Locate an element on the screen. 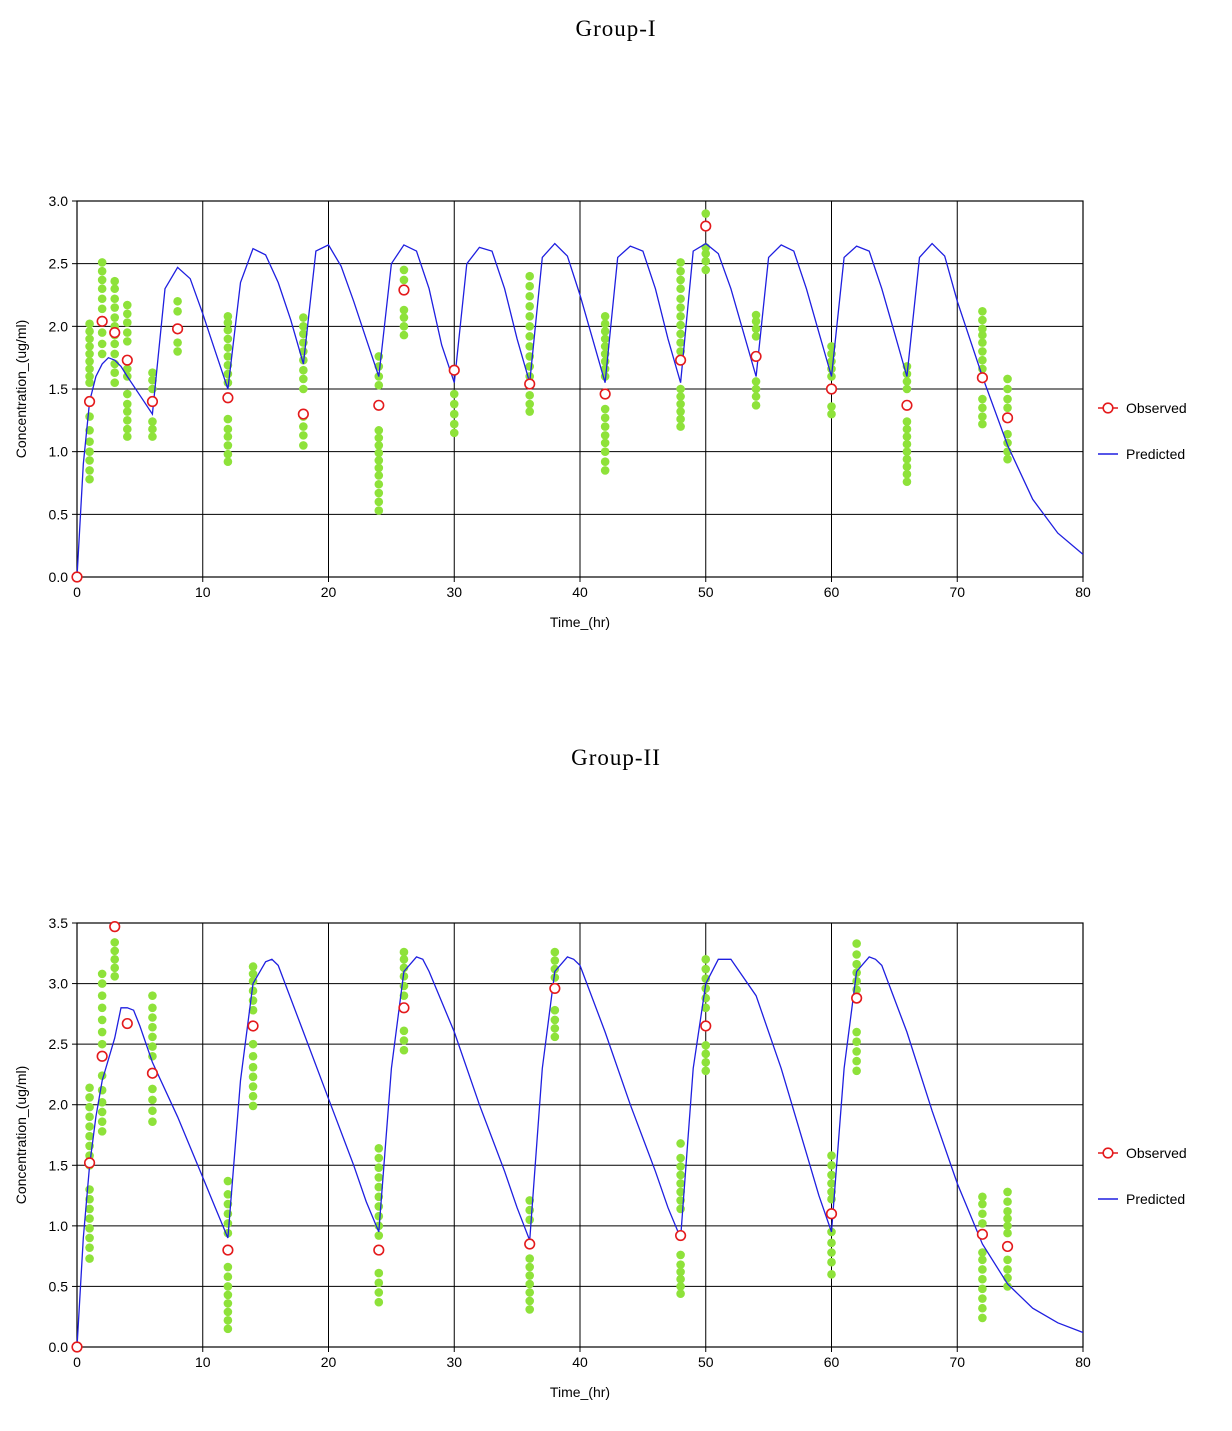  chart-2-y-tick-label-2: 1.0 is located at coordinates (59, 1226).